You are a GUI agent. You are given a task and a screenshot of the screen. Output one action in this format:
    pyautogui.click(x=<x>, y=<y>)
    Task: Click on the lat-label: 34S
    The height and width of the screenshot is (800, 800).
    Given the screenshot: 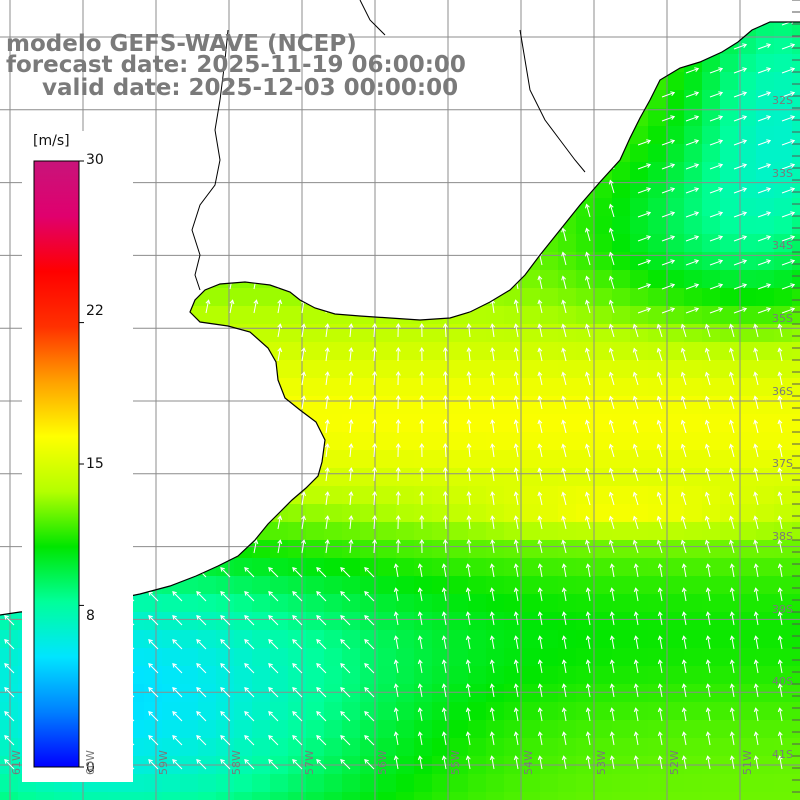 What is the action you would take?
    pyautogui.click(x=782, y=245)
    